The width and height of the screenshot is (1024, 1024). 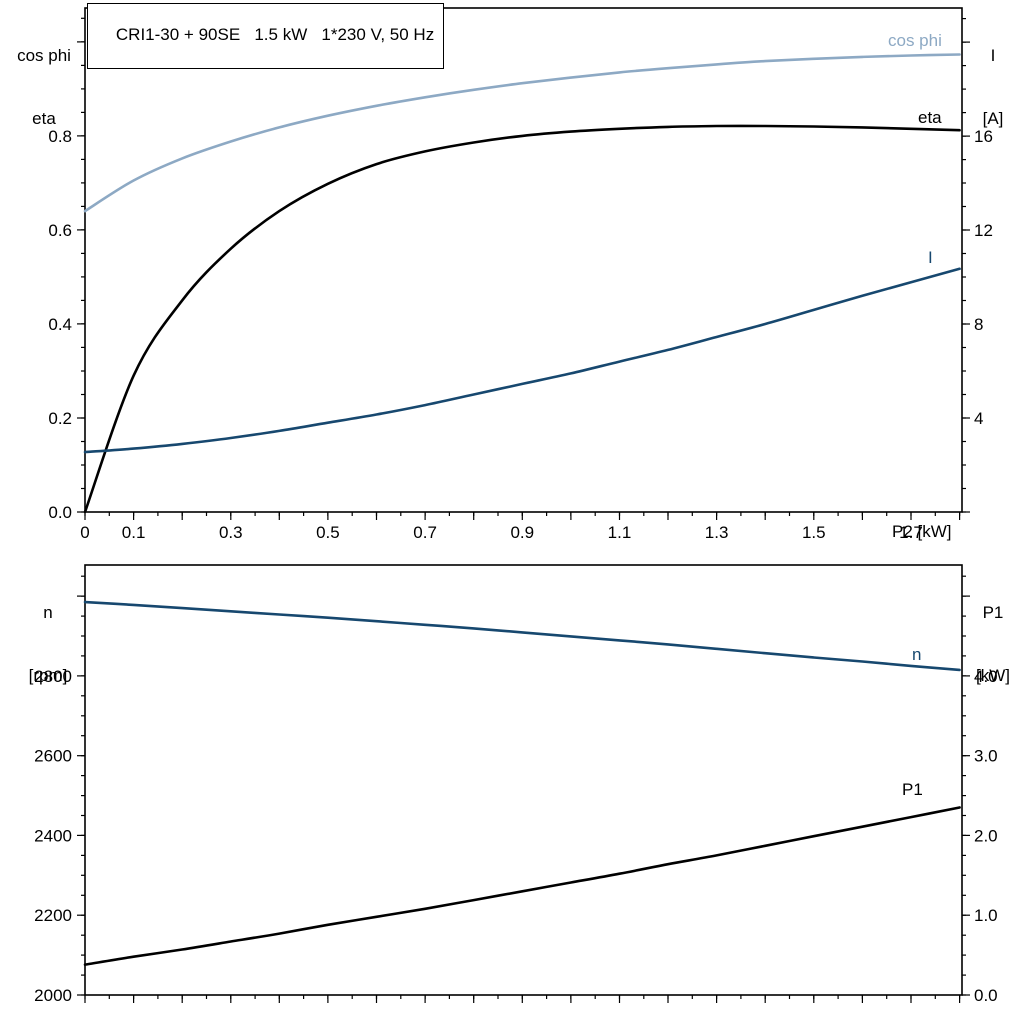 What do you see at coordinates (60, 418) in the screenshot?
I see `y-left-tick-label: 0.2` at bounding box center [60, 418].